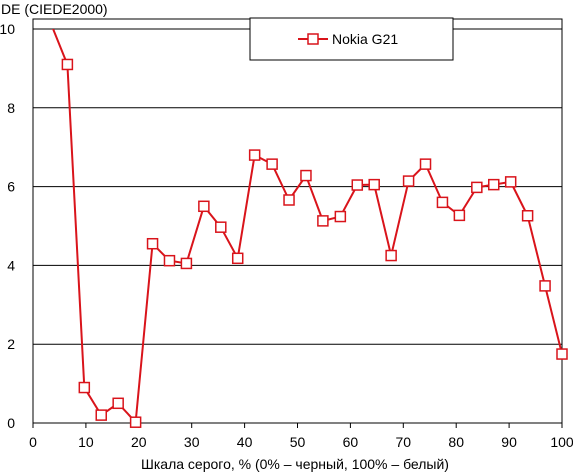 This screenshot has width=573, height=472. I want to click on x-tick-label: 80, so click(456, 442).